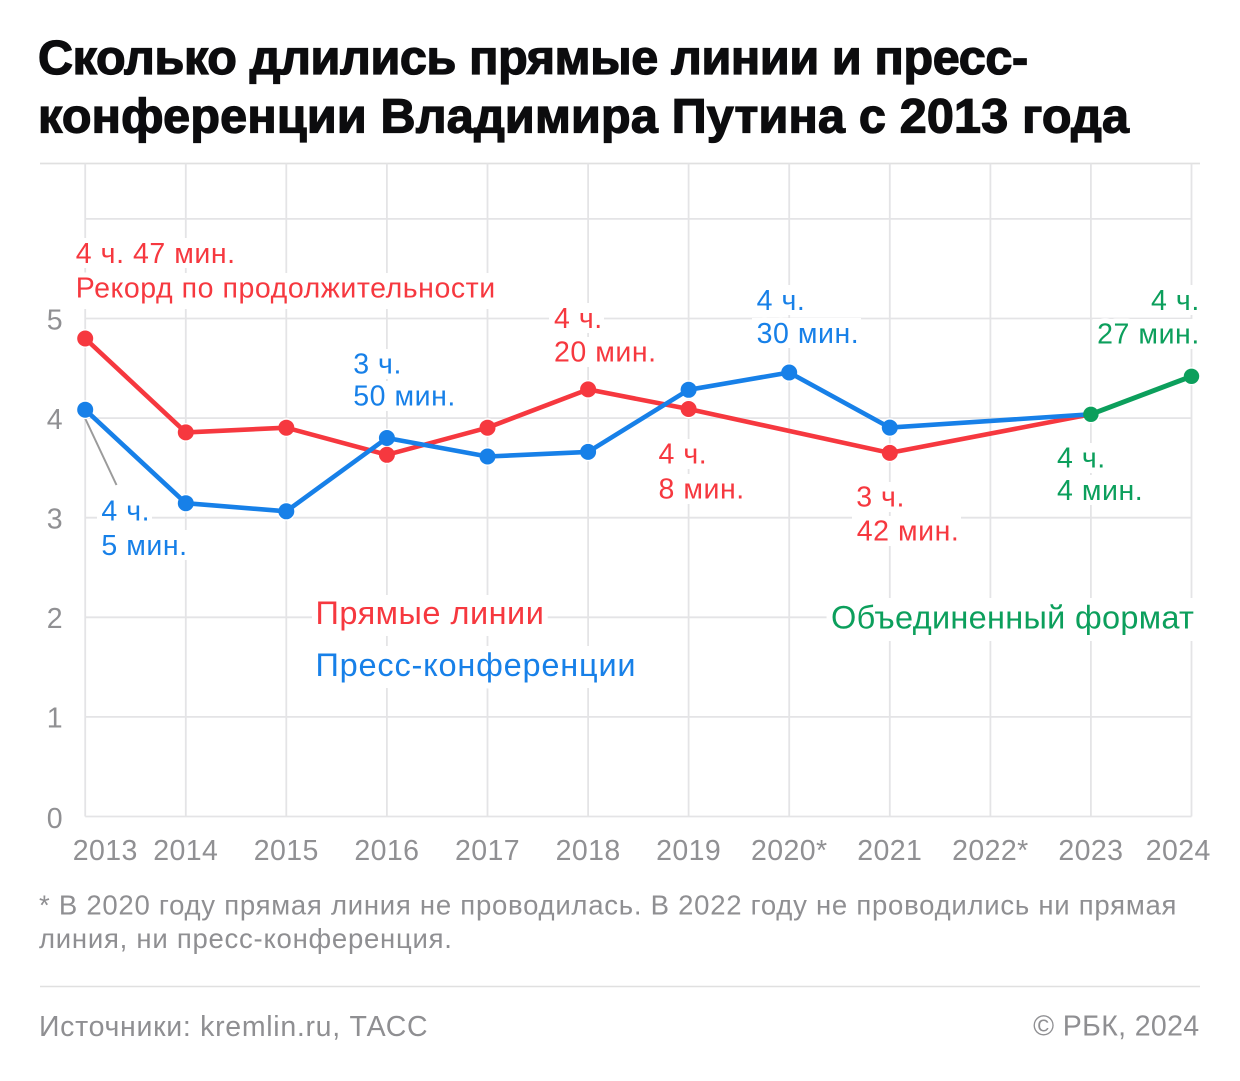  I want to click on svg-text: 50 мин., so click(404, 397).